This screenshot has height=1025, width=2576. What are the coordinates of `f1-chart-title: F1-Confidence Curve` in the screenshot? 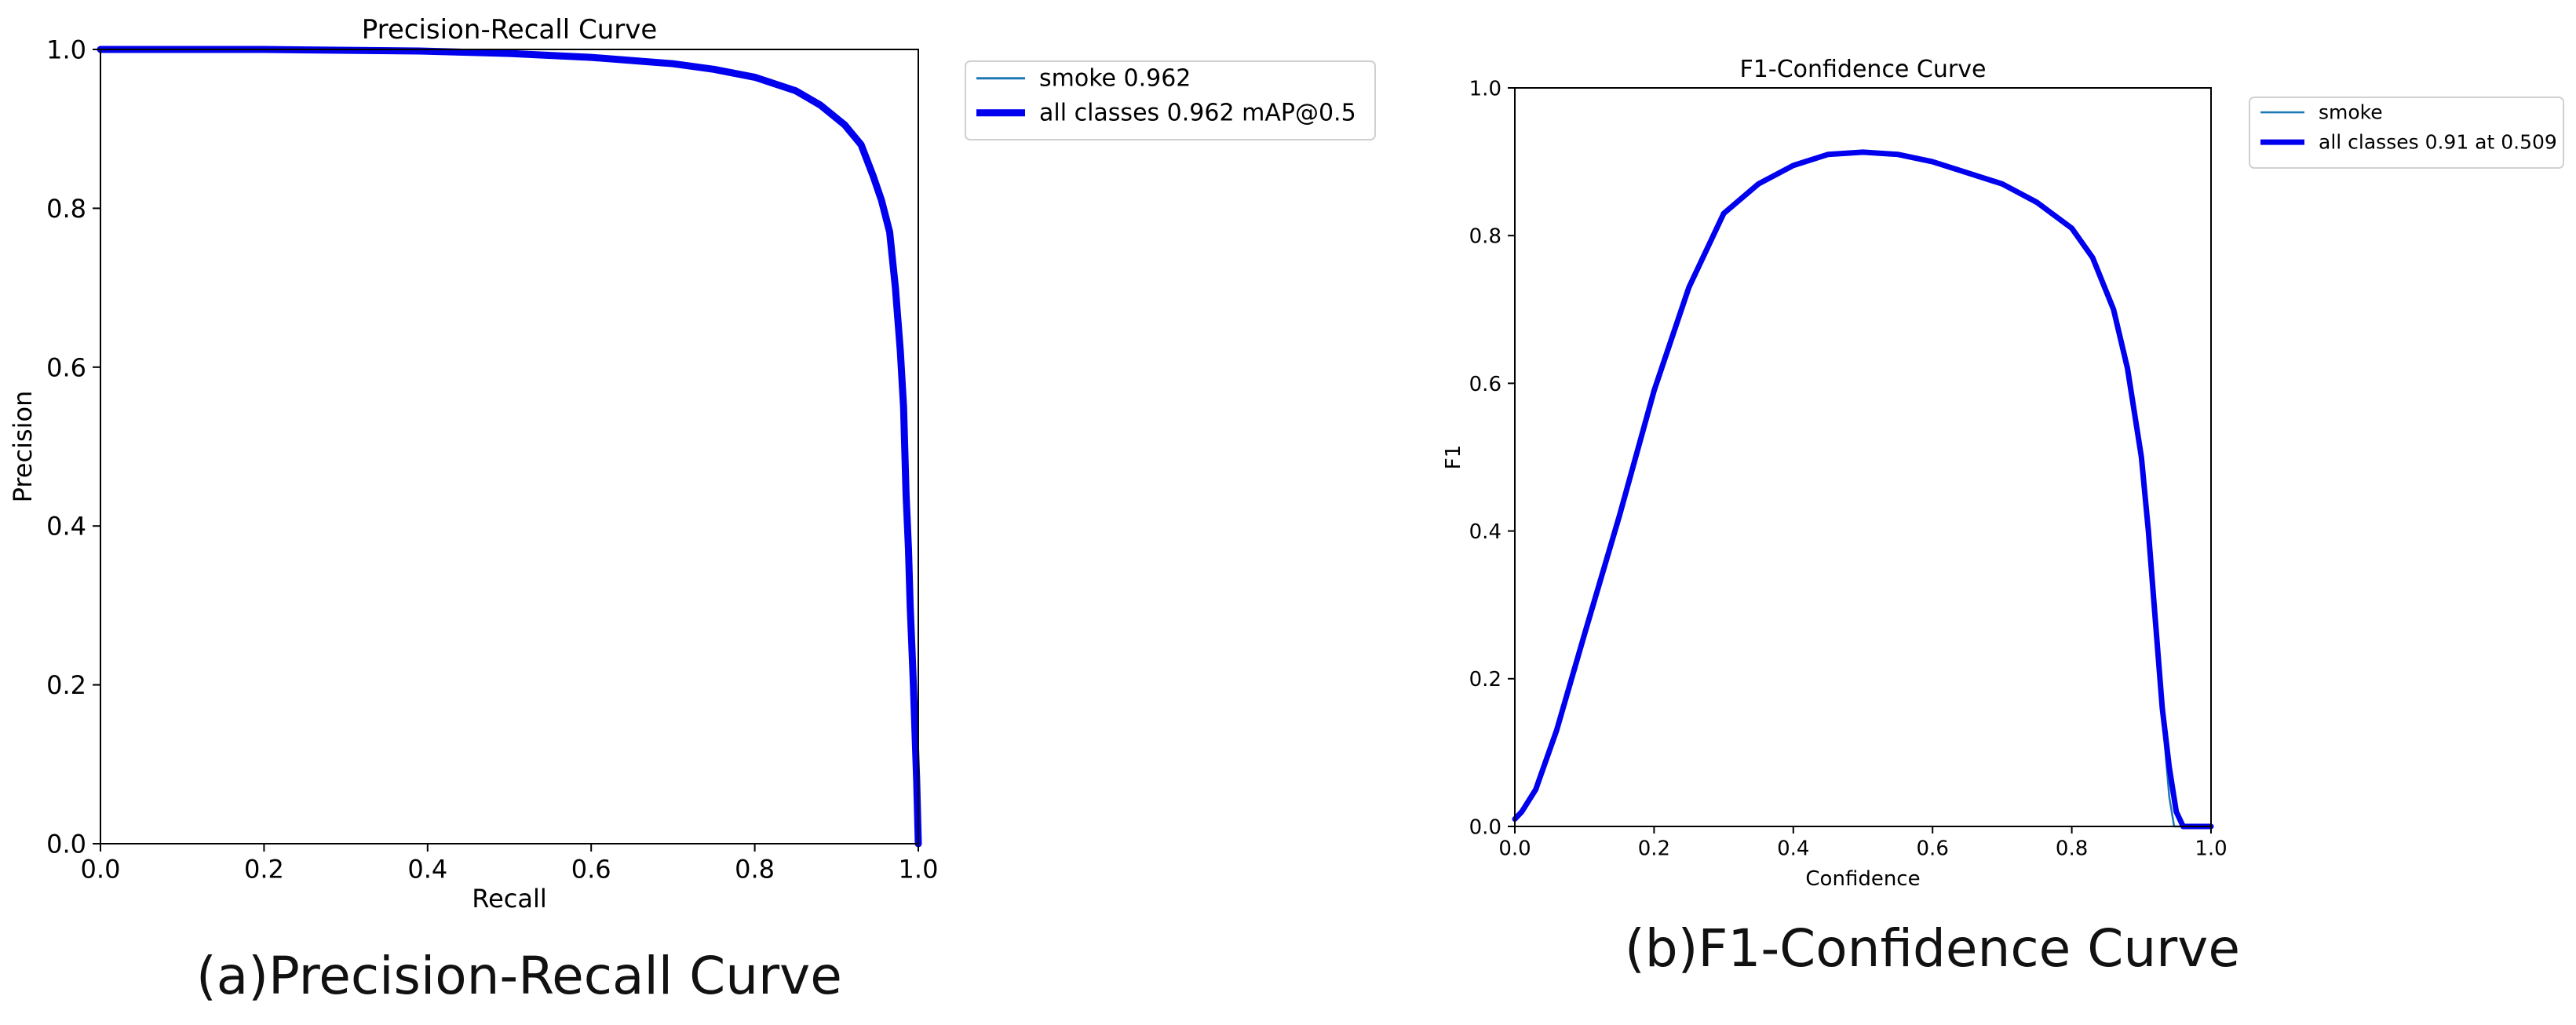 It's located at (1863, 69).